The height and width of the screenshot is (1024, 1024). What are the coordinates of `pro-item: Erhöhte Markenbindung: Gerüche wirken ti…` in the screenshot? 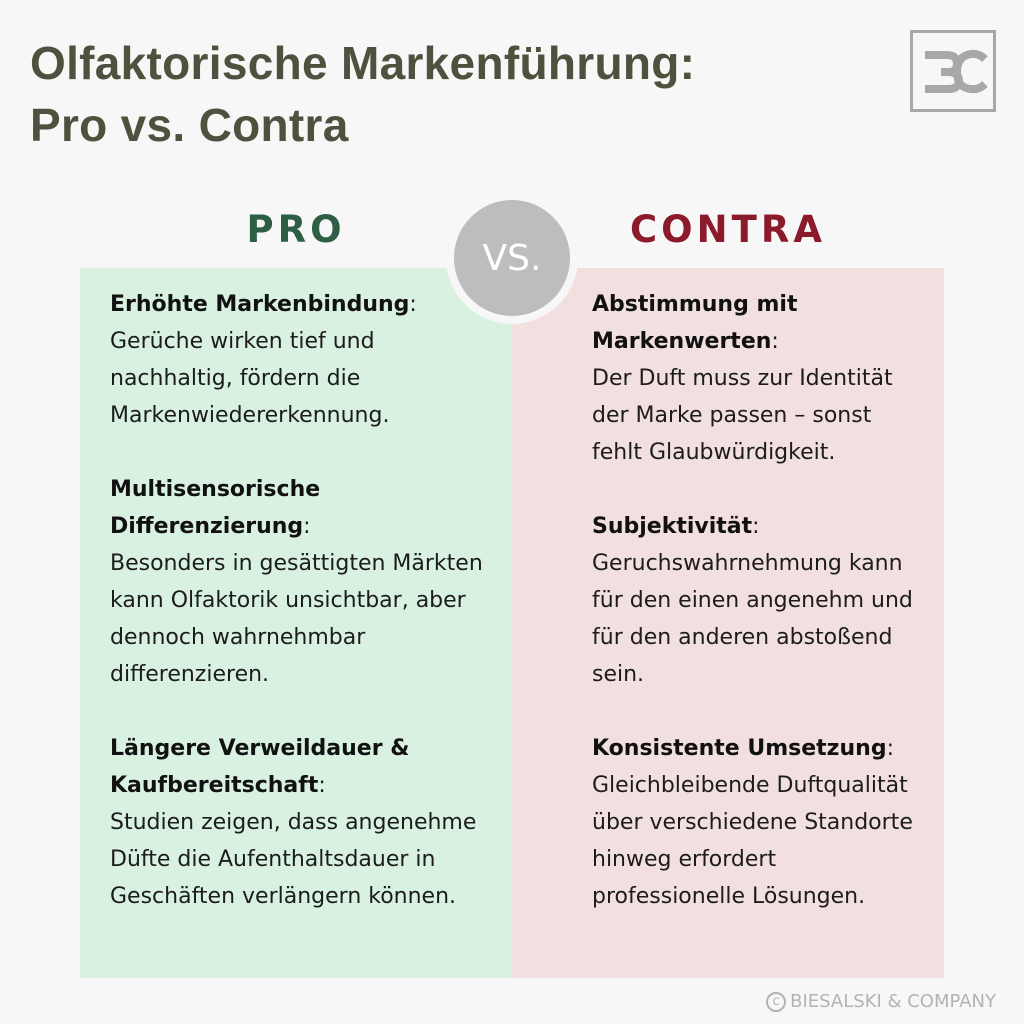 It's located at (263, 360).